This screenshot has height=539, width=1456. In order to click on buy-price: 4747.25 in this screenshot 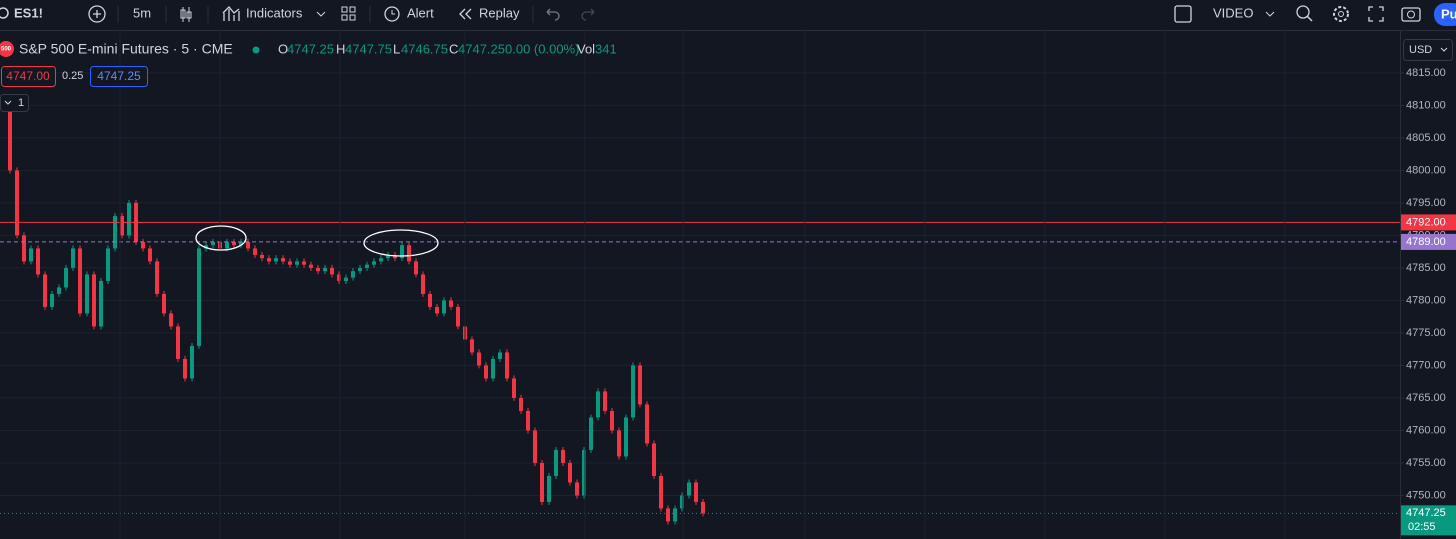, I will do `click(119, 76)`.